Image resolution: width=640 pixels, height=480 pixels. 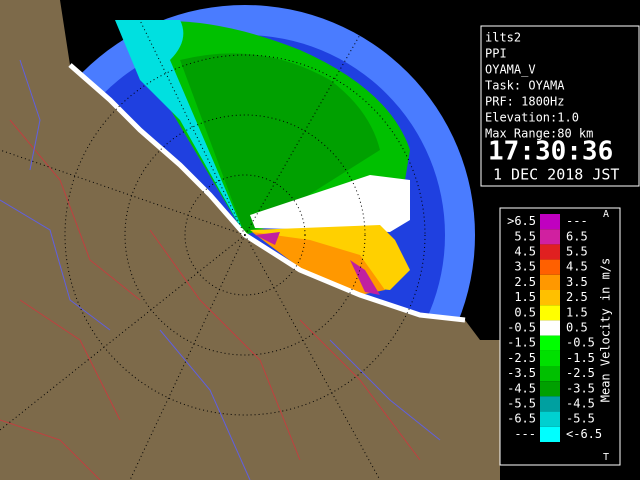 What do you see at coordinates (521, 358) in the screenshot?
I see `legend-low: -2.5` at bounding box center [521, 358].